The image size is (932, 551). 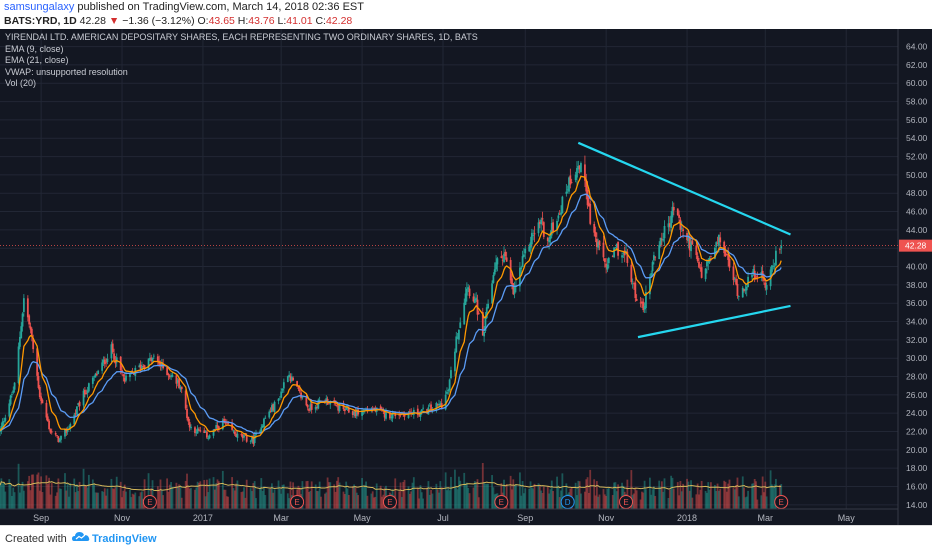 I want to click on legend-ema9: EMA (9, close), so click(x=34, y=48).